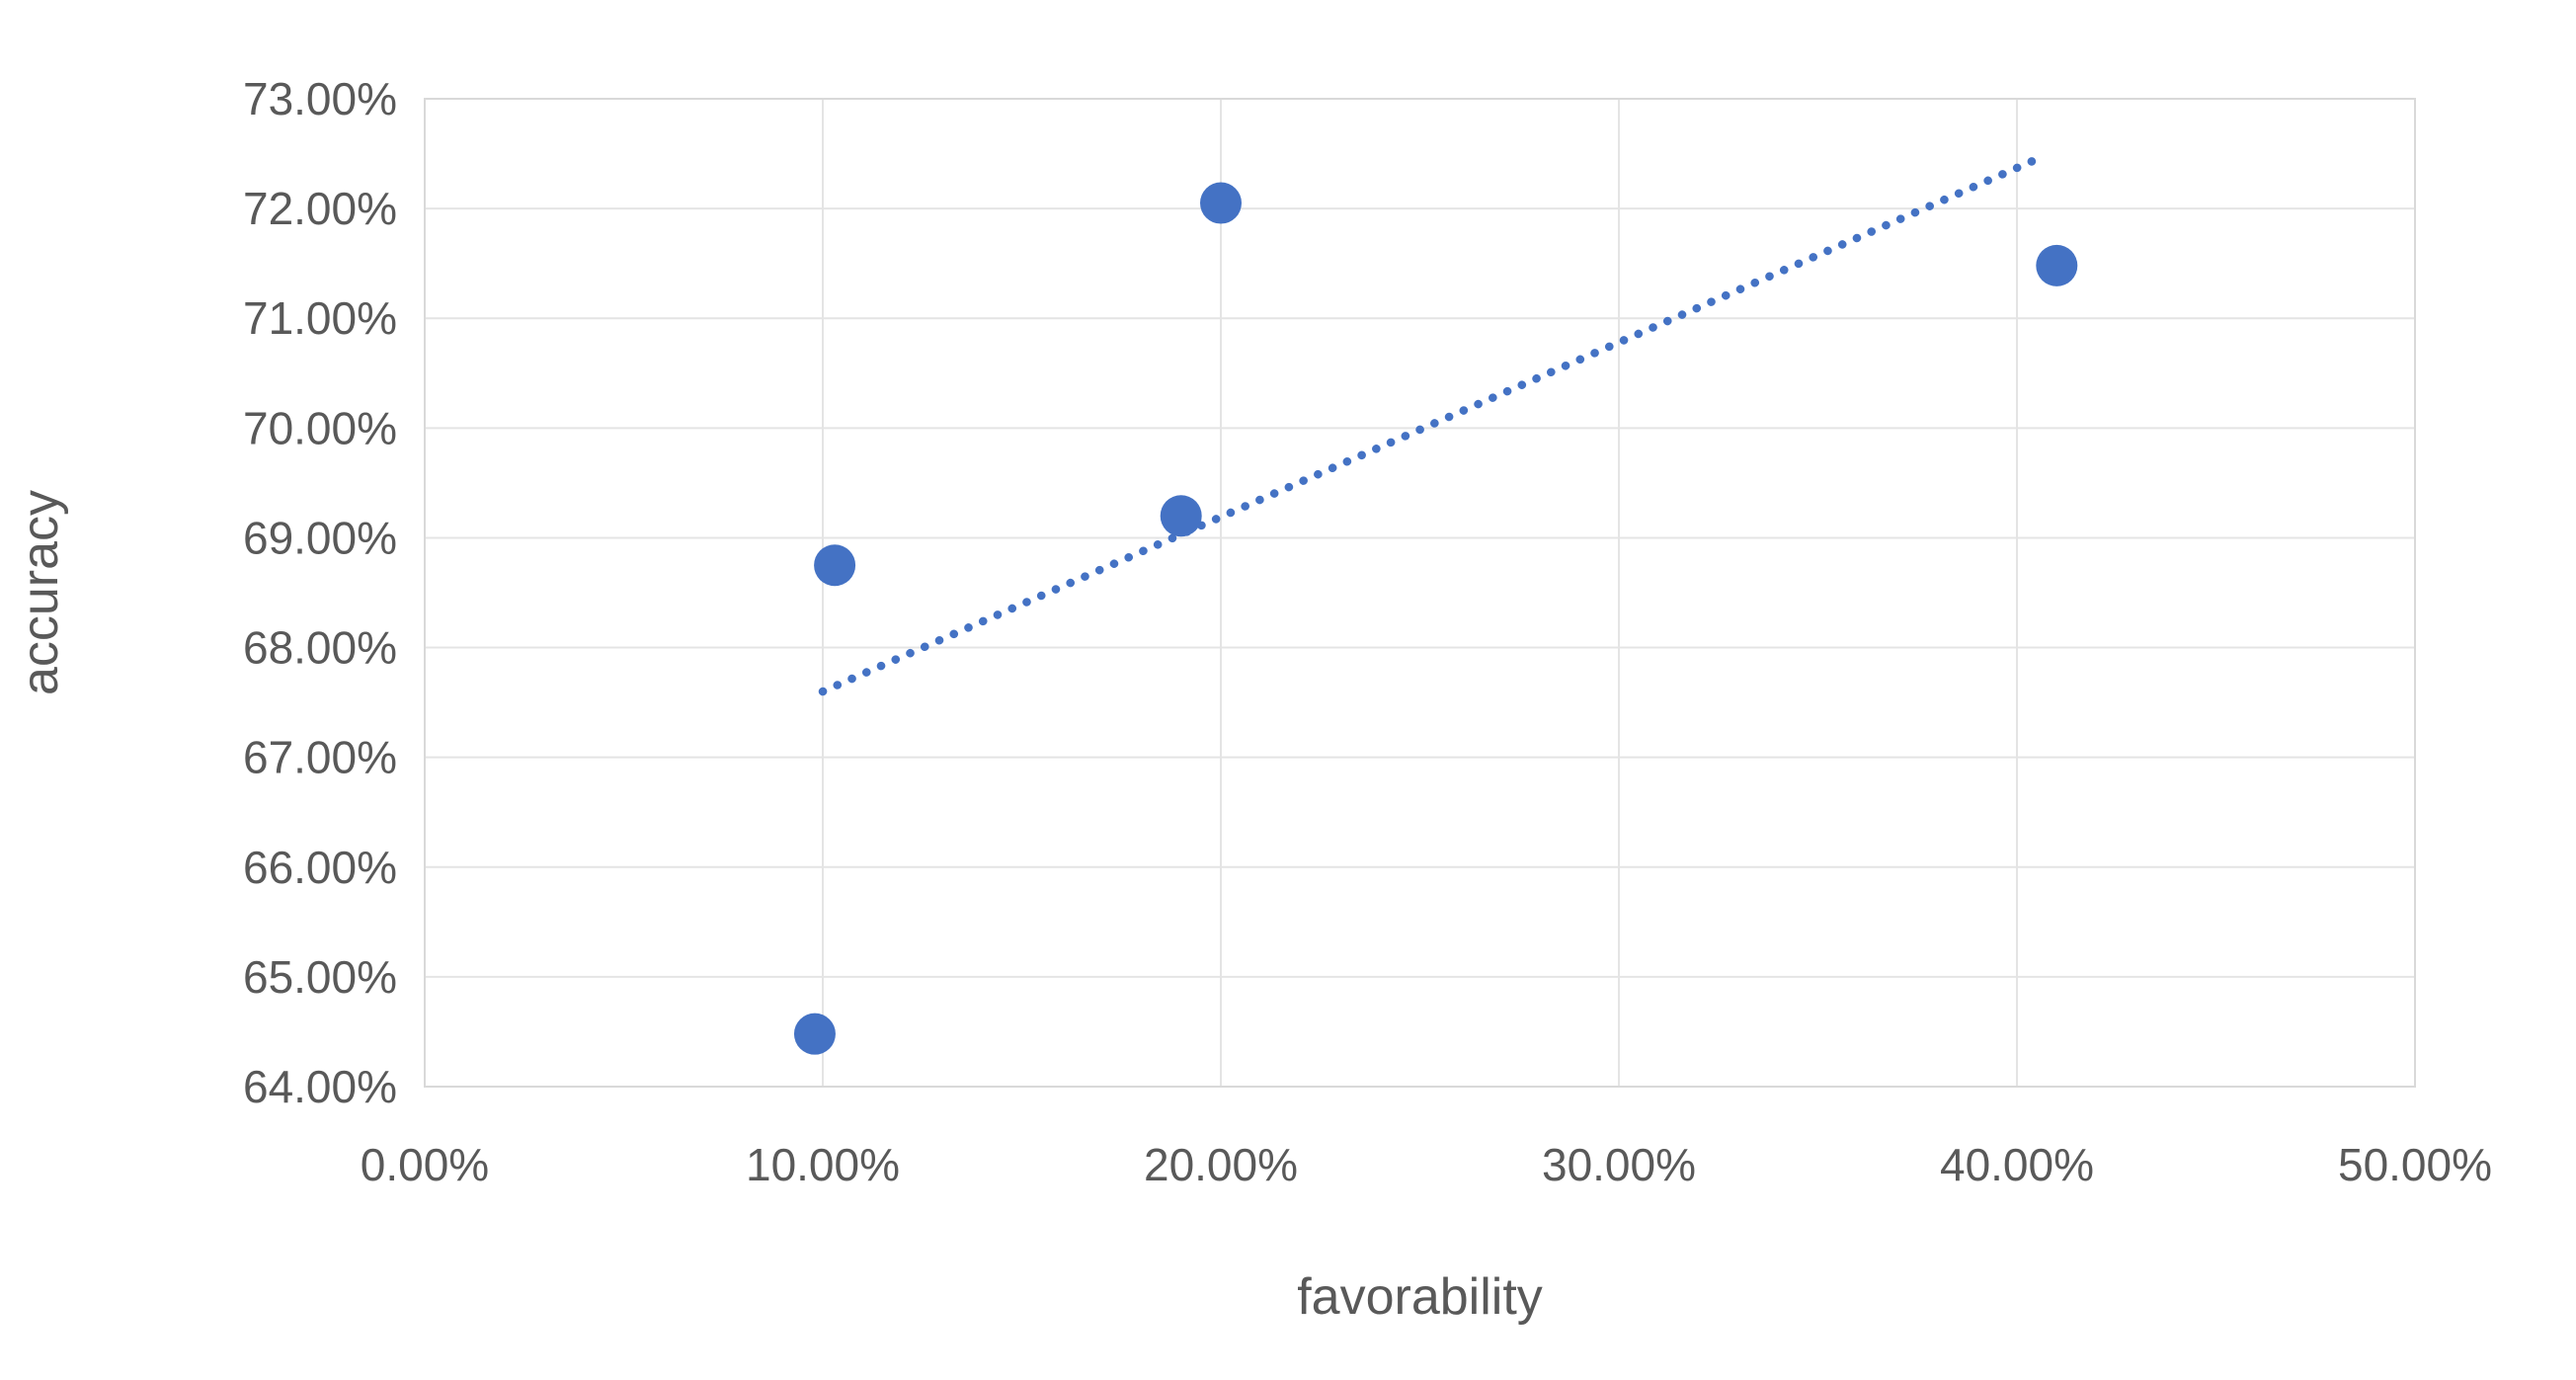  What do you see at coordinates (425, 1164) in the screenshot?
I see `x-axis-tick-label: 0.00%` at bounding box center [425, 1164].